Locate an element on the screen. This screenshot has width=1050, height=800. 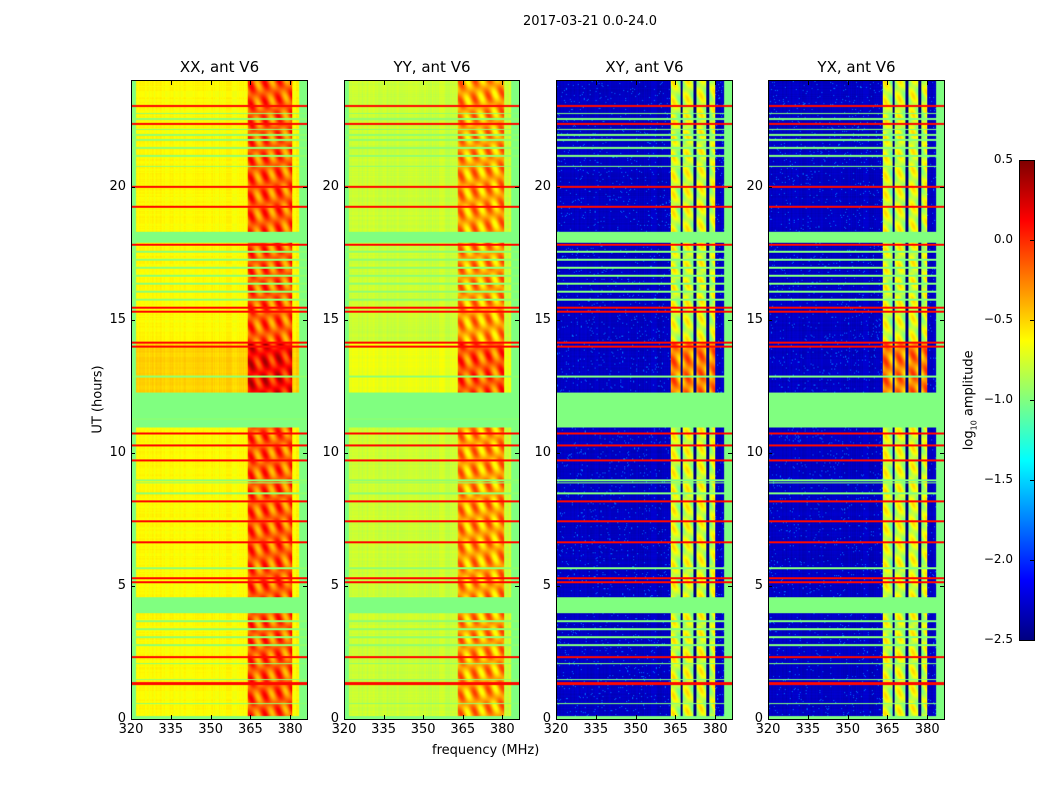
colorbar-tick-label: −2.0 is located at coordinates (998, 559).